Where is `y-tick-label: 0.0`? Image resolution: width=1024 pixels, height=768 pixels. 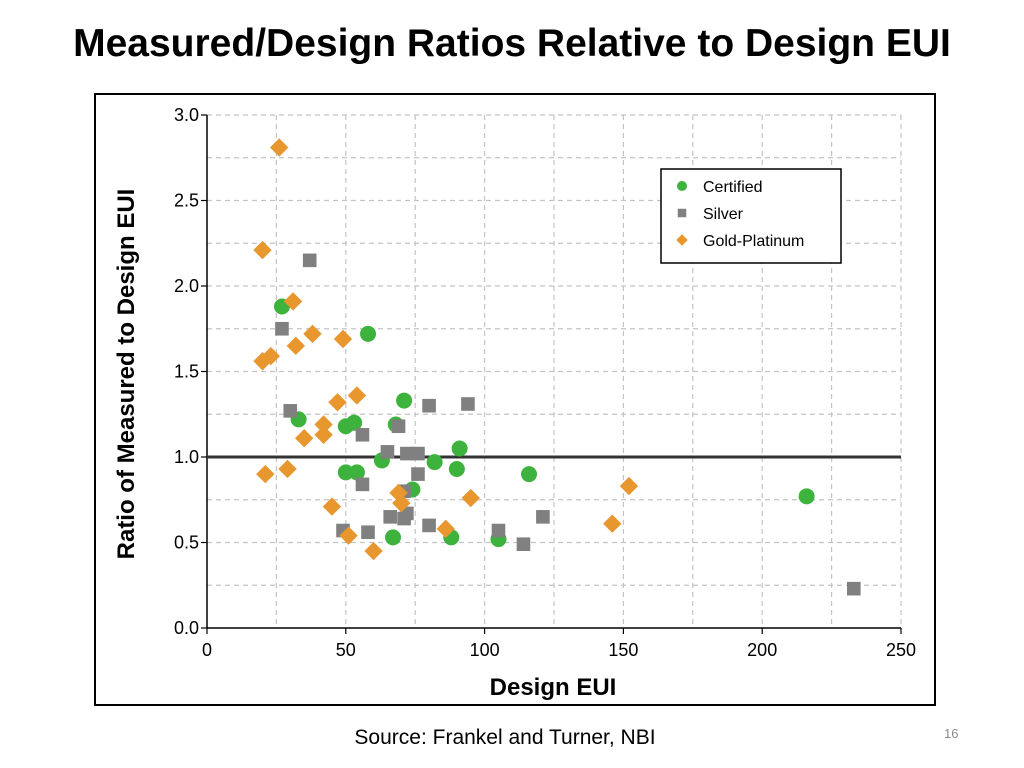
y-tick-label: 0.0 is located at coordinates (186, 628).